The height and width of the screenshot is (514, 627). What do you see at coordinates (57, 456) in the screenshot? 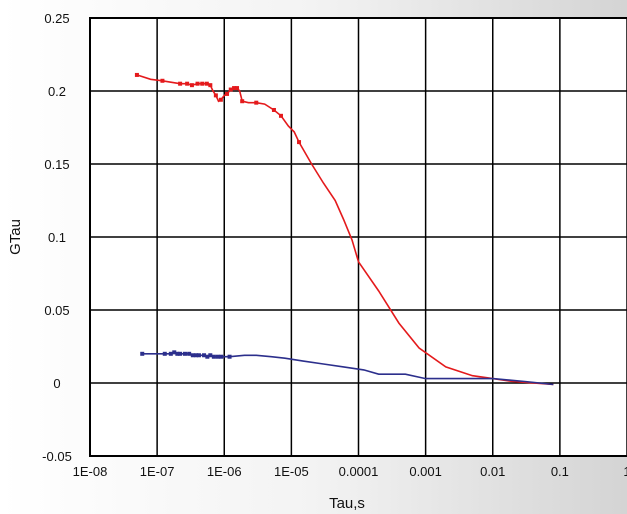
I see `y-tick-label: -0.05` at bounding box center [57, 456].